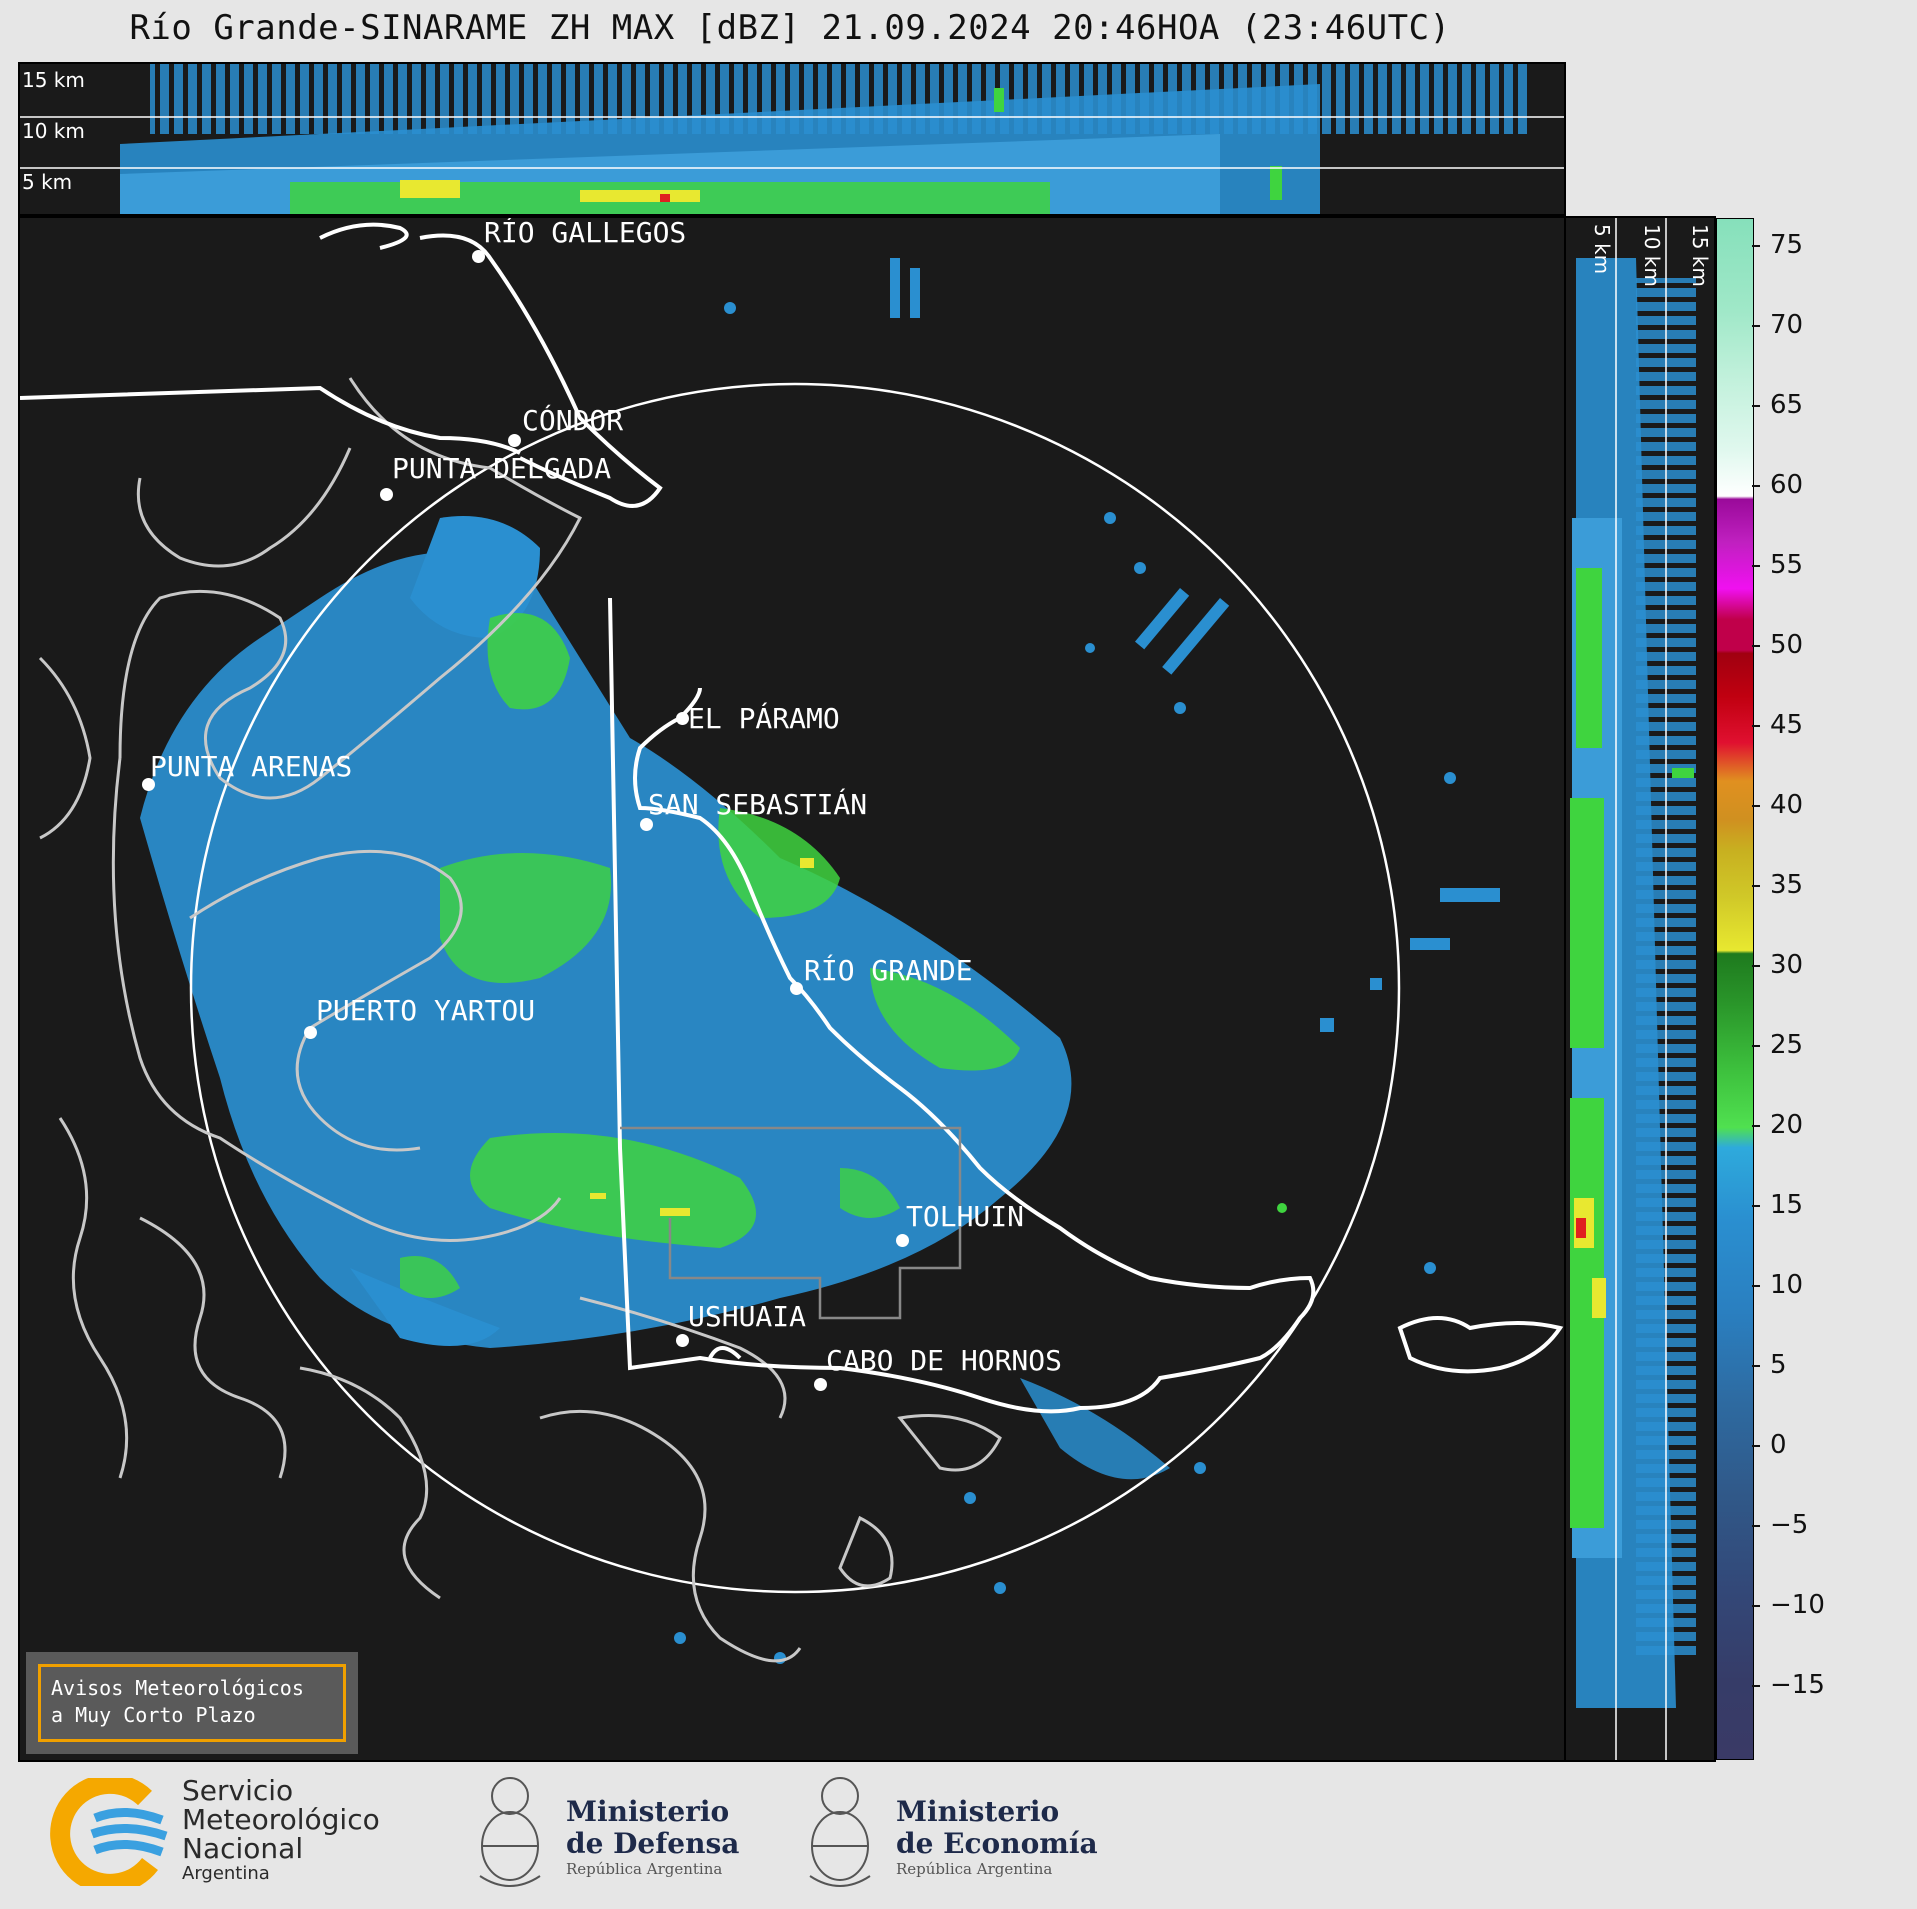 The height and width of the screenshot is (1909, 1917). What do you see at coordinates (1777, 1045) in the screenshot?
I see `colorbar-tick-25: 25` at bounding box center [1777, 1045].